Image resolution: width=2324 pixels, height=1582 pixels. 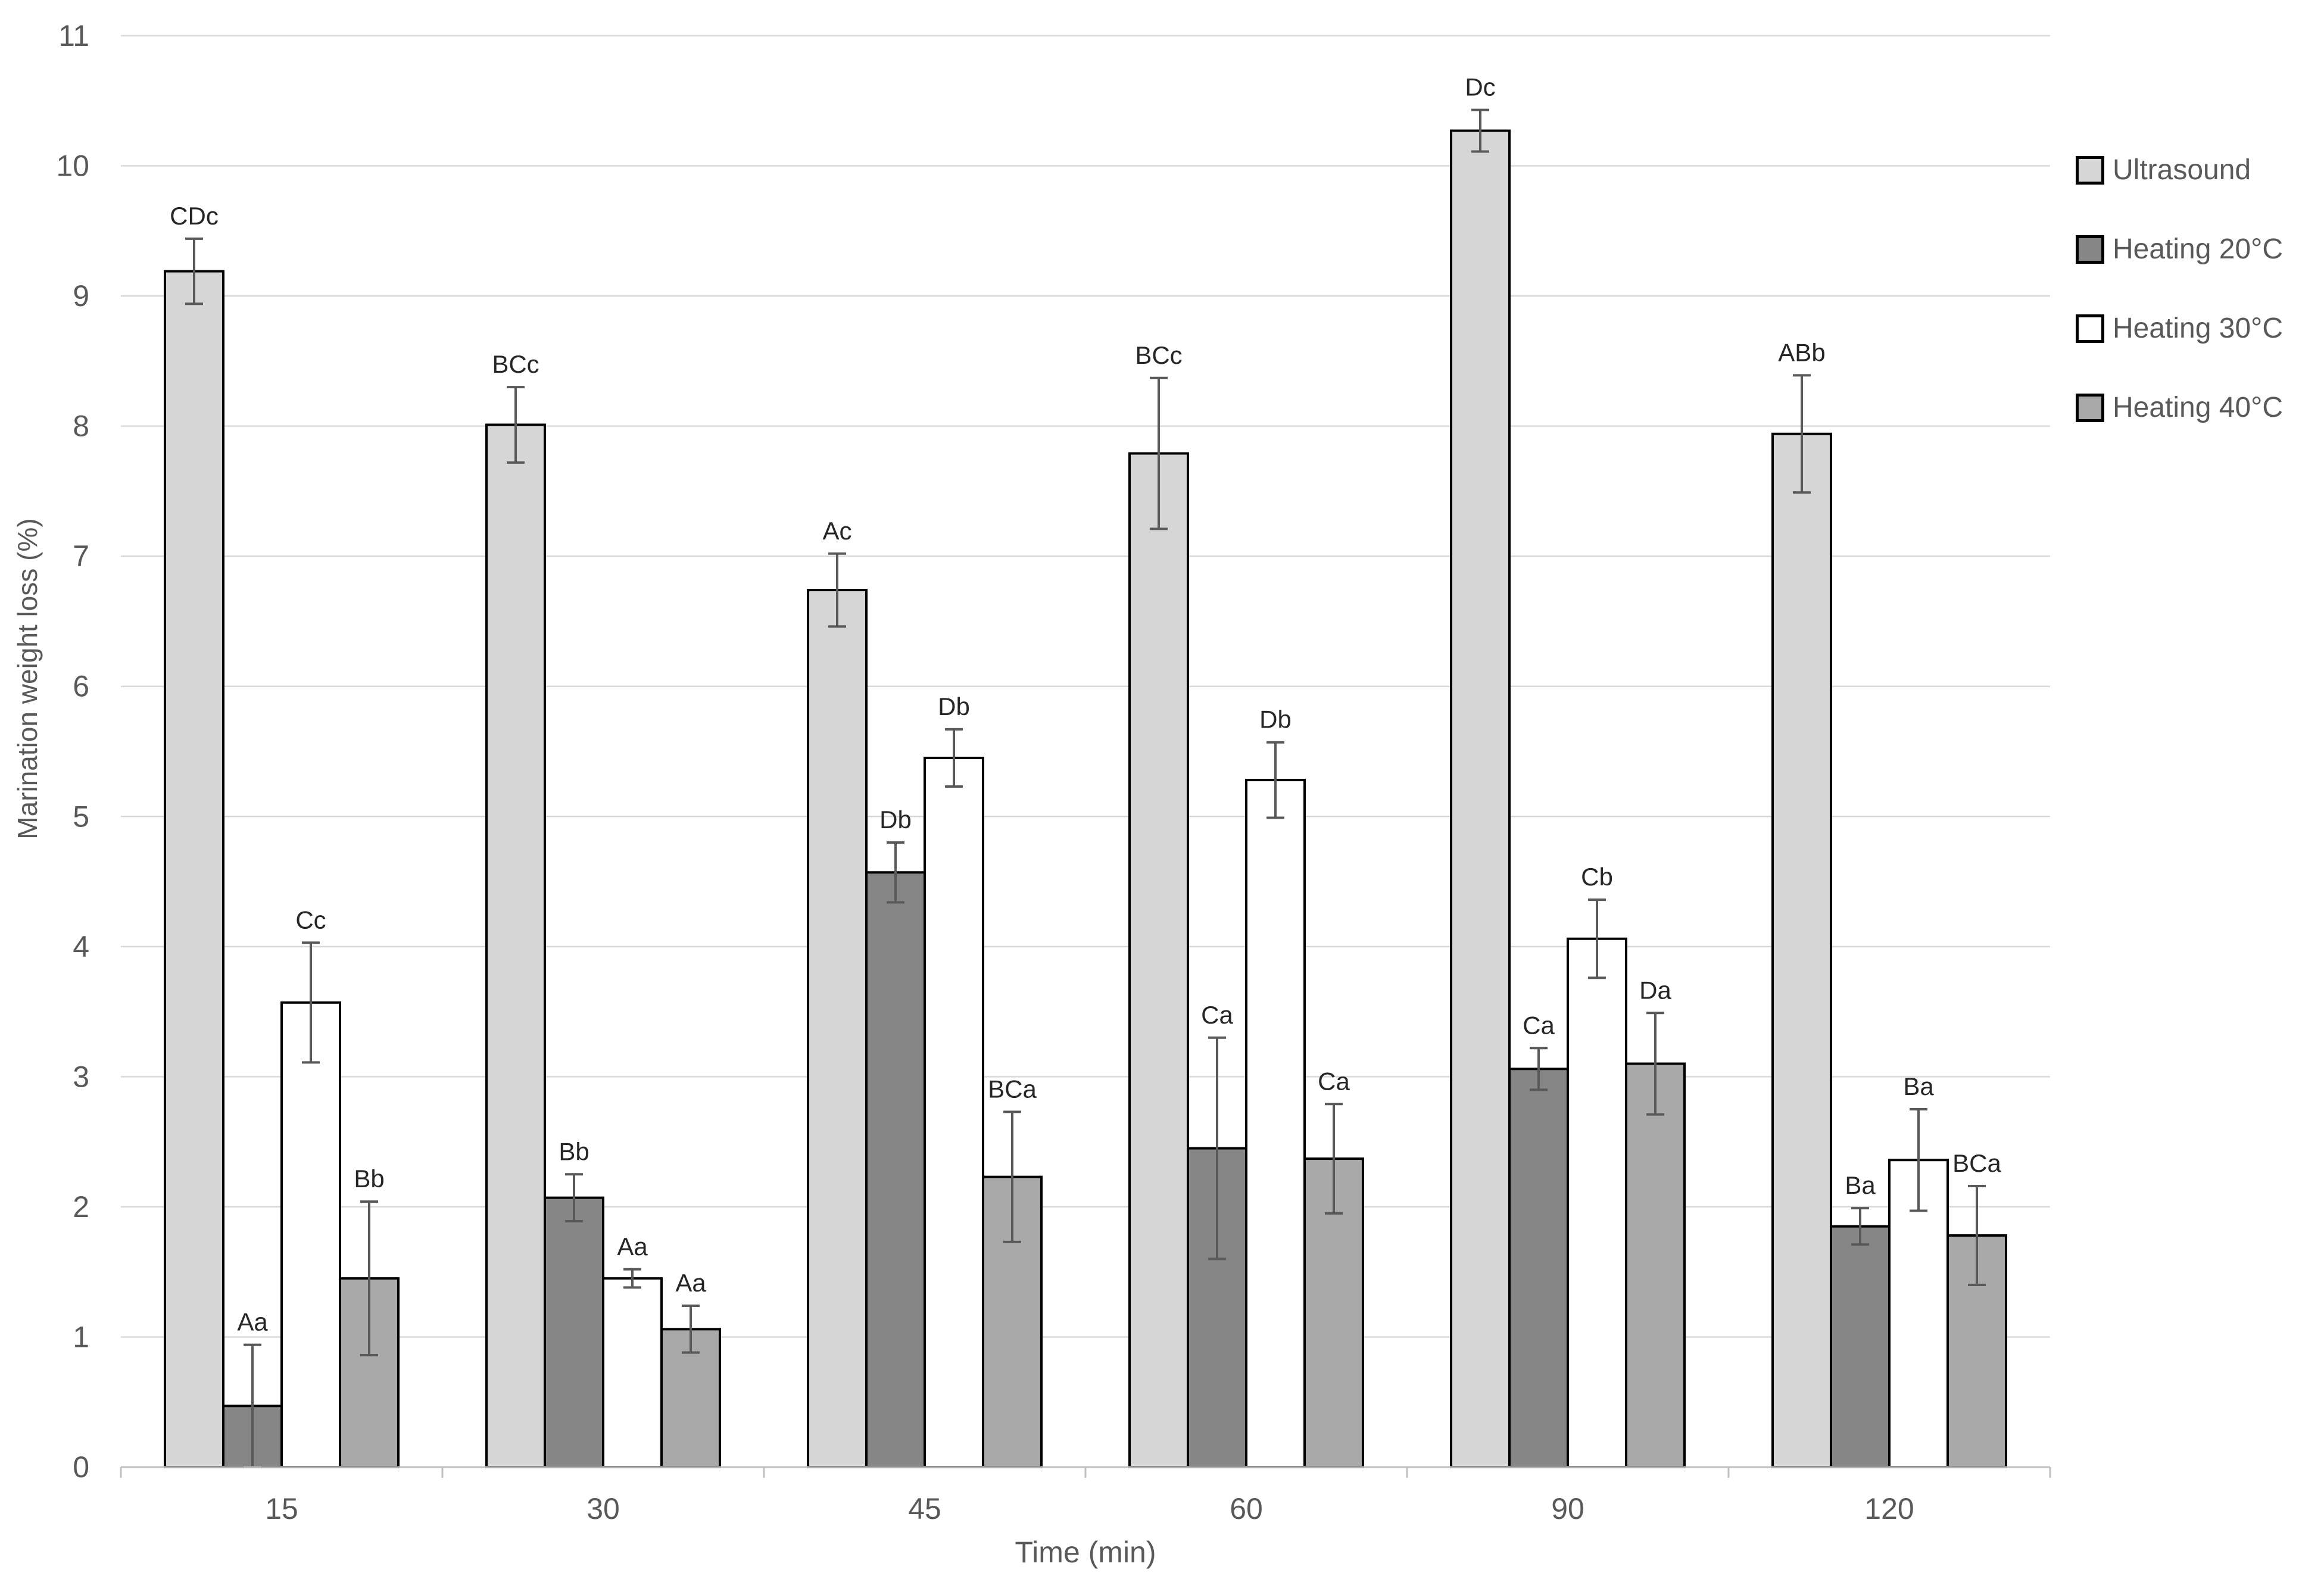 What do you see at coordinates (2198, 249) in the screenshot?
I see `legend-label: Heating 20°C` at bounding box center [2198, 249].